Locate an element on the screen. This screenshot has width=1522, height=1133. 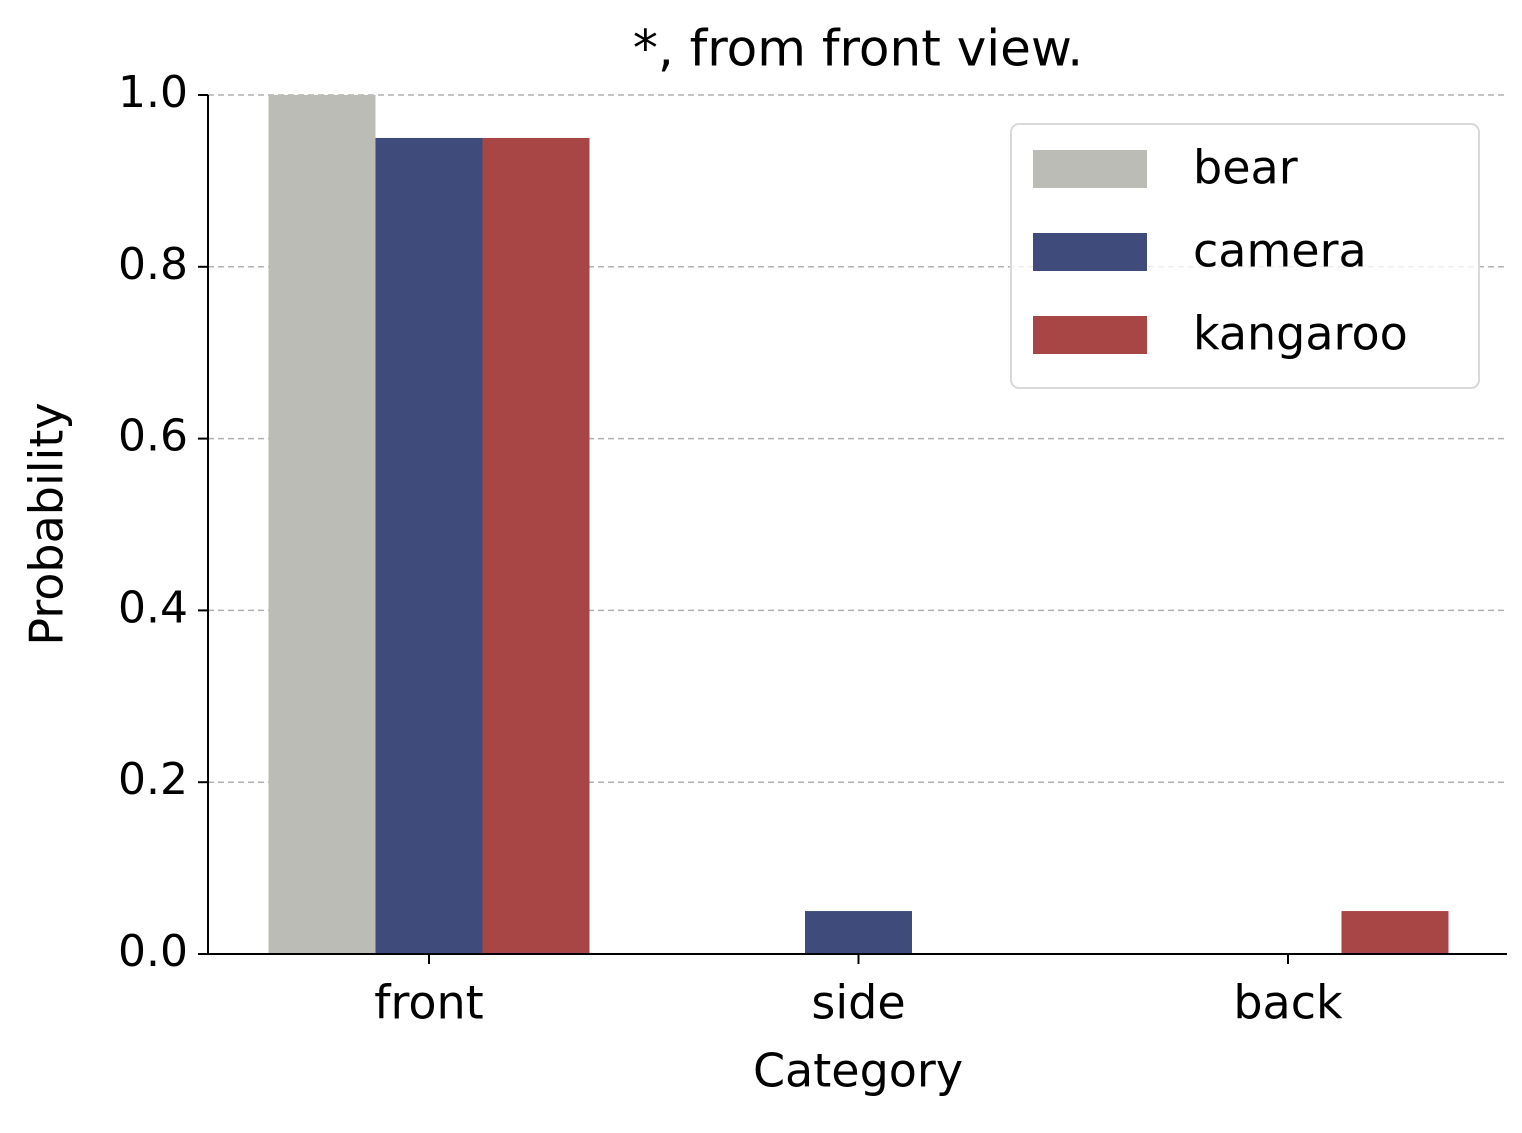
y-tick-label: 0.4 is located at coordinates (153, 607).